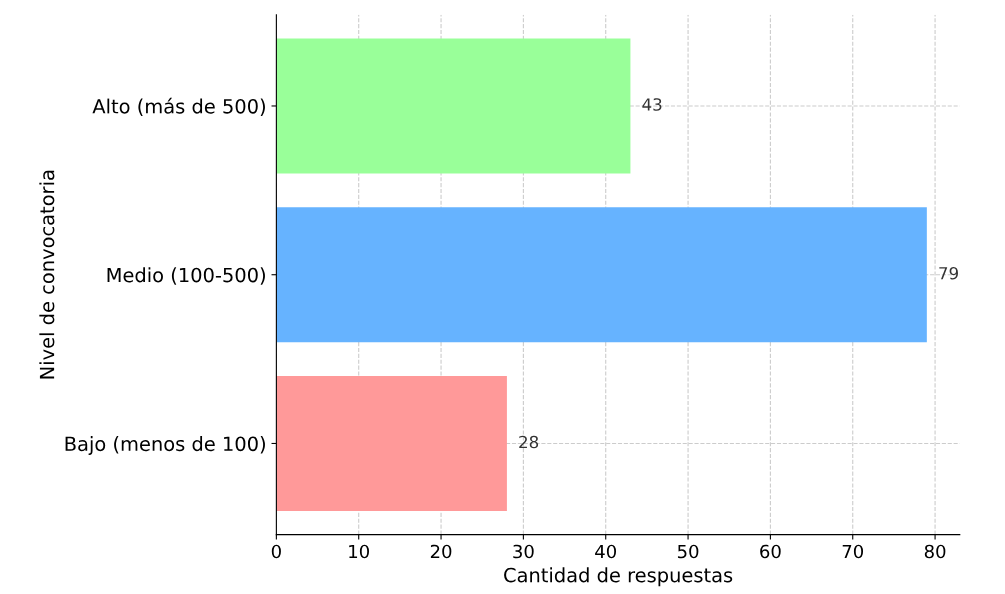  What do you see at coordinates (441, 551) in the screenshot?
I see `x-tick-label: 20` at bounding box center [441, 551].